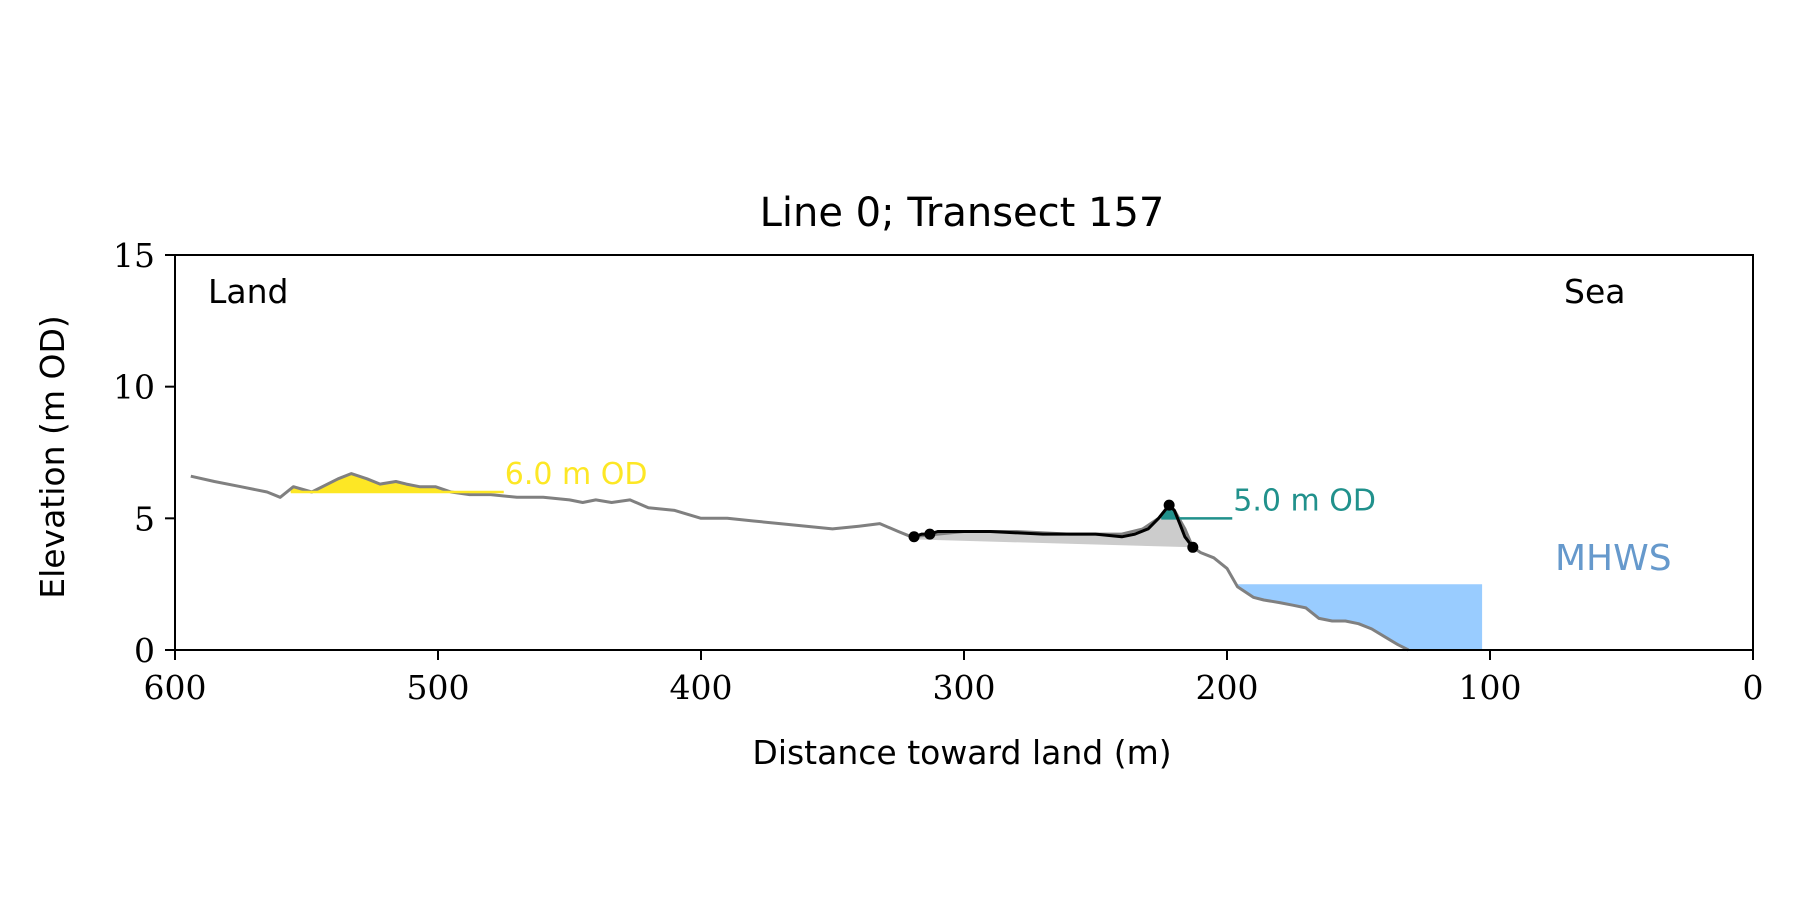 The width and height of the screenshot is (1800, 900). Describe the element at coordinates (962, 213) in the screenshot. I see `chart-title: Line 0; Transect 157` at that location.